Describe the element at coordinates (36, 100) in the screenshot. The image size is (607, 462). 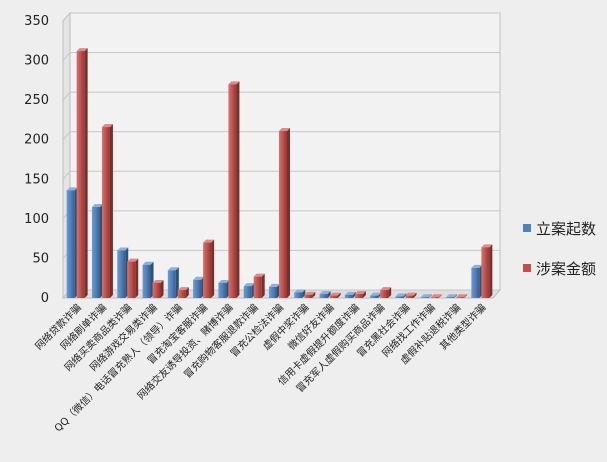
I see `y-tick-label: 250` at that location.